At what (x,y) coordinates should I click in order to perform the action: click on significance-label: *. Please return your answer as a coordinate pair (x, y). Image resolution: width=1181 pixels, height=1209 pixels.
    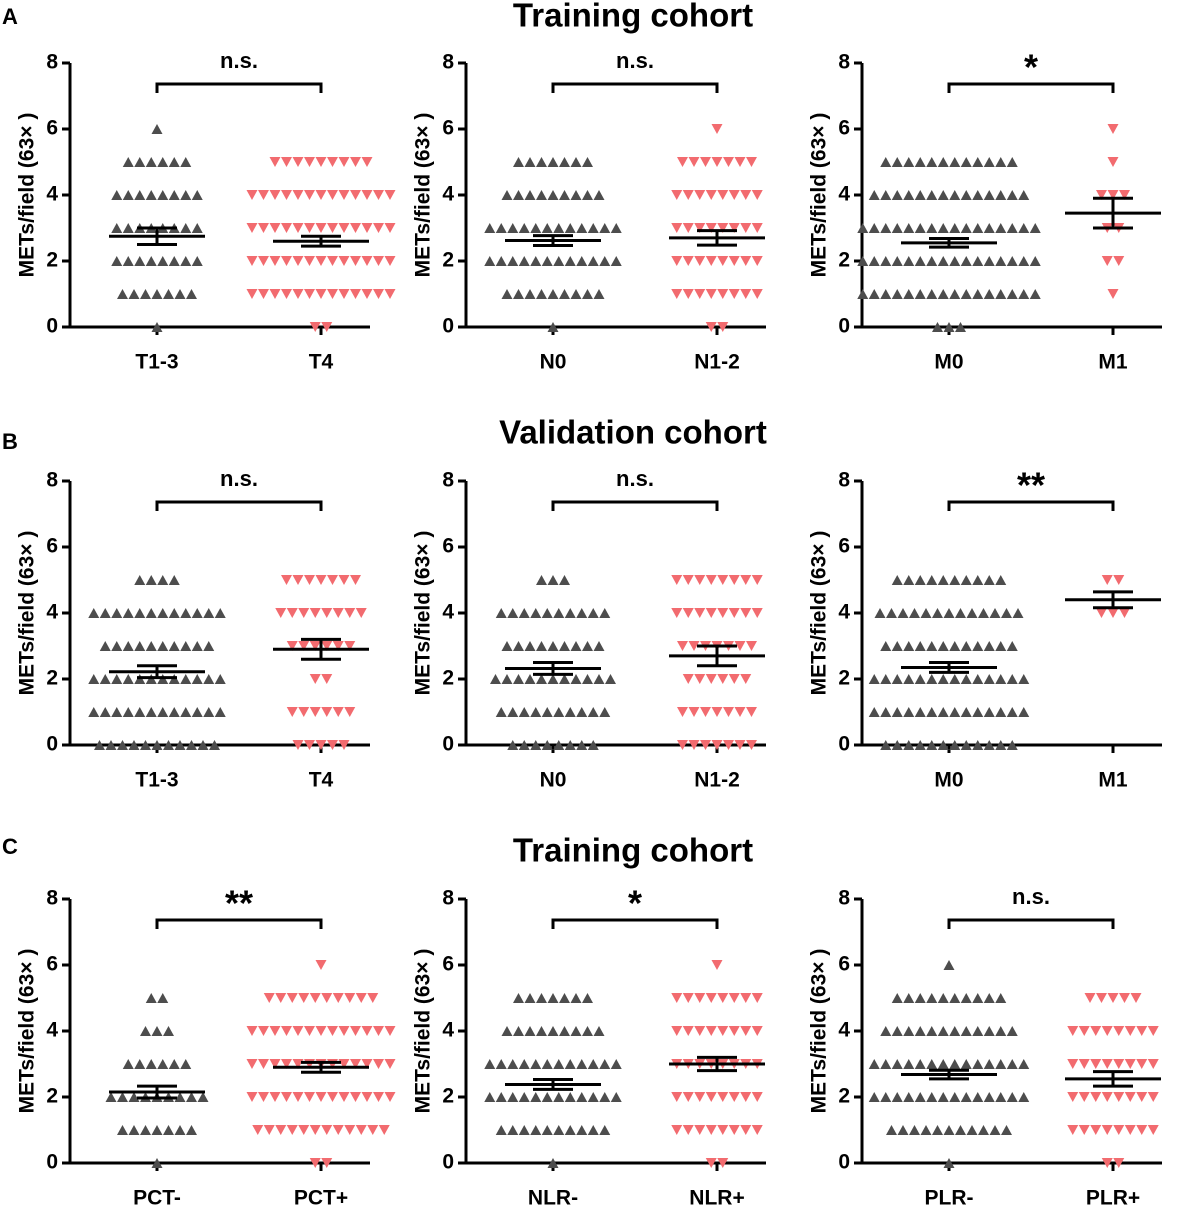
    Looking at the image, I should click on (635, 903).